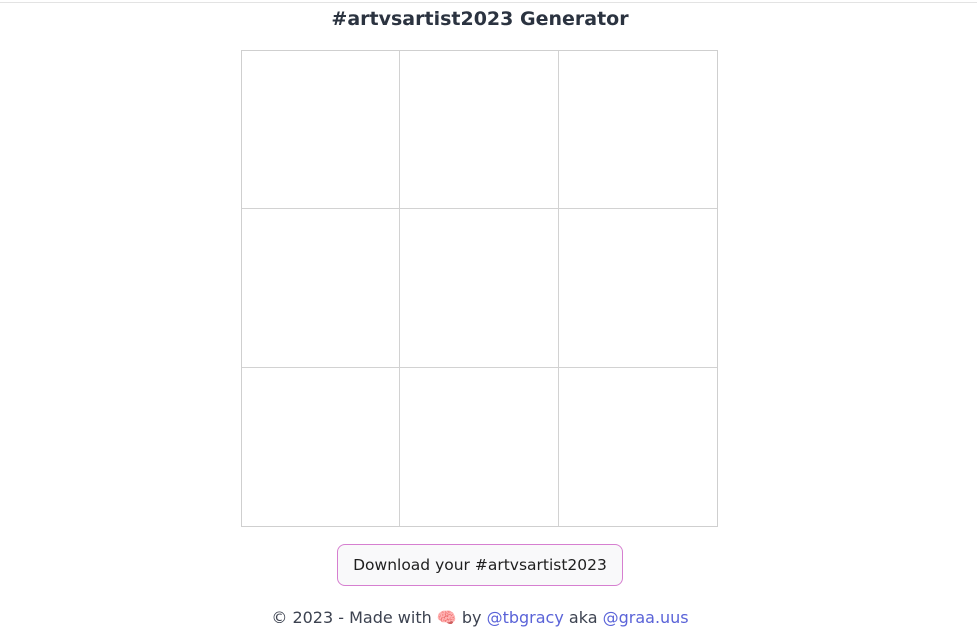 The width and height of the screenshot is (977, 638). I want to click on top-divider, so click(488, 2).